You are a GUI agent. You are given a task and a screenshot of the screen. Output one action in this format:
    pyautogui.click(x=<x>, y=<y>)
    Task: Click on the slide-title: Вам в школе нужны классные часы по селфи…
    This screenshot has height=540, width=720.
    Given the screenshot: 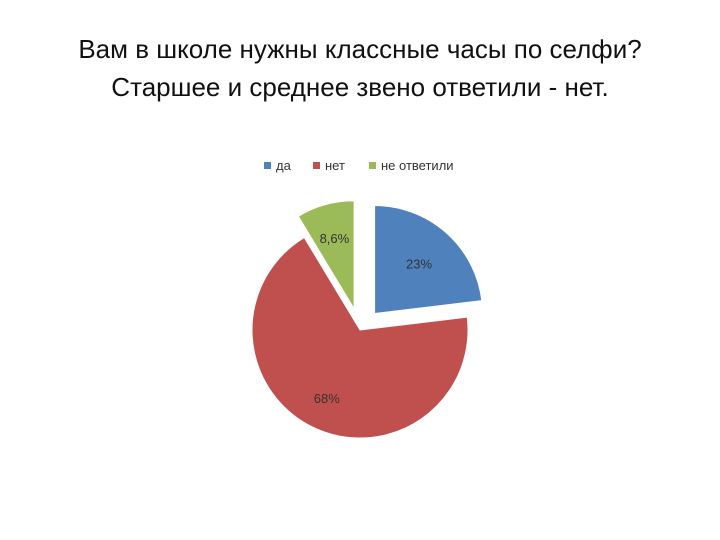 What is the action you would take?
    pyautogui.click(x=360, y=68)
    